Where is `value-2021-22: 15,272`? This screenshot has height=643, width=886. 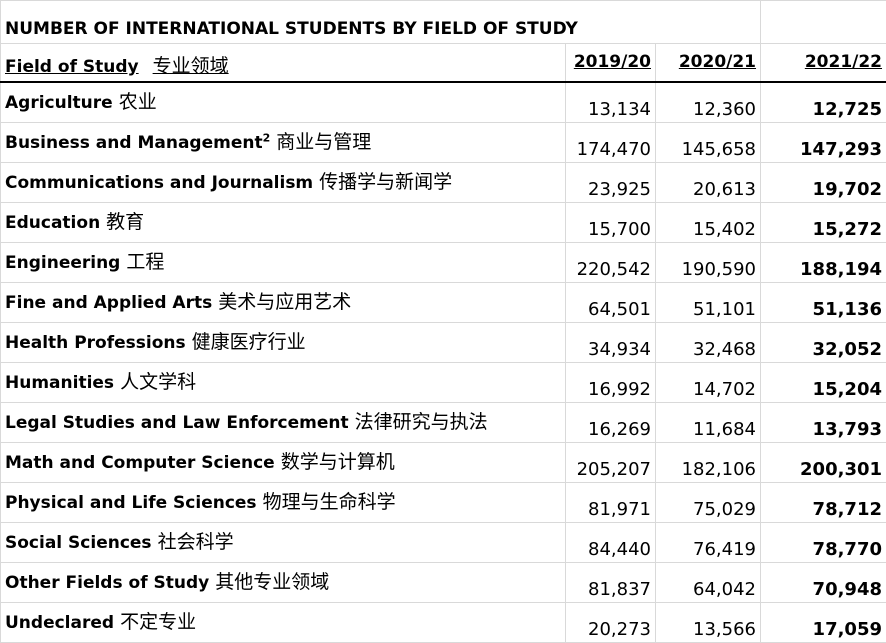 value-2021-22: 15,272 is located at coordinates (823, 223).